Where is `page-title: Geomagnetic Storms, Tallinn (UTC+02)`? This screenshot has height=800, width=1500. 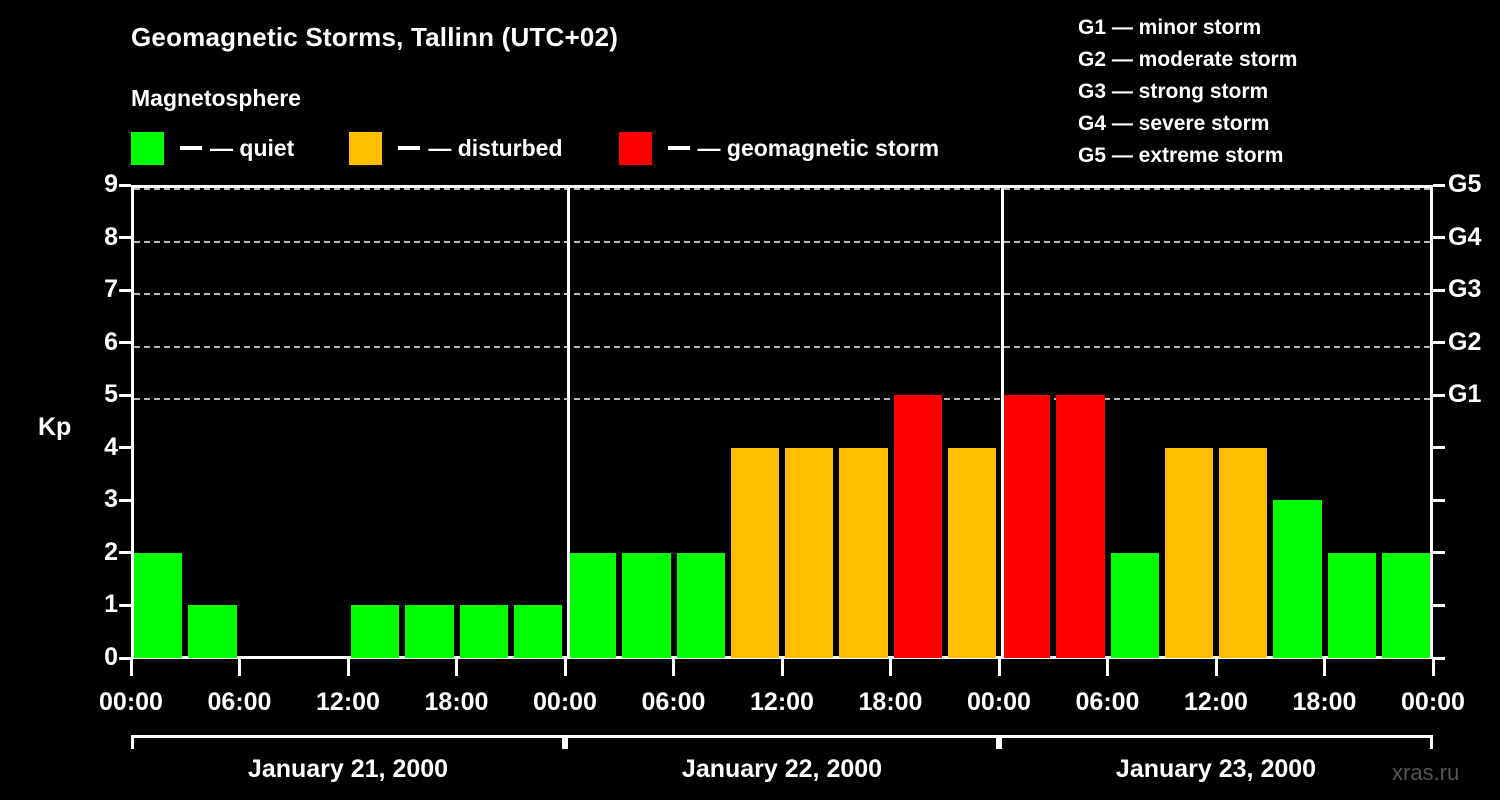 page-title: Geomagnetic Storms, Tallinn (UTC+02) is located at coordinates (375, 37).